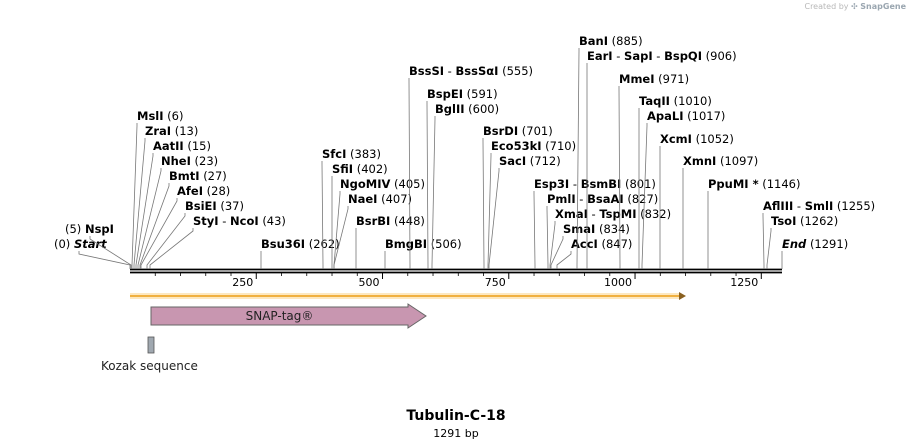 The height and width of the screenshot is (448, 912). Describe the element at coordinates (609, 151) in the screenshot. I see `restriction-site: BanI (885)` at that location.